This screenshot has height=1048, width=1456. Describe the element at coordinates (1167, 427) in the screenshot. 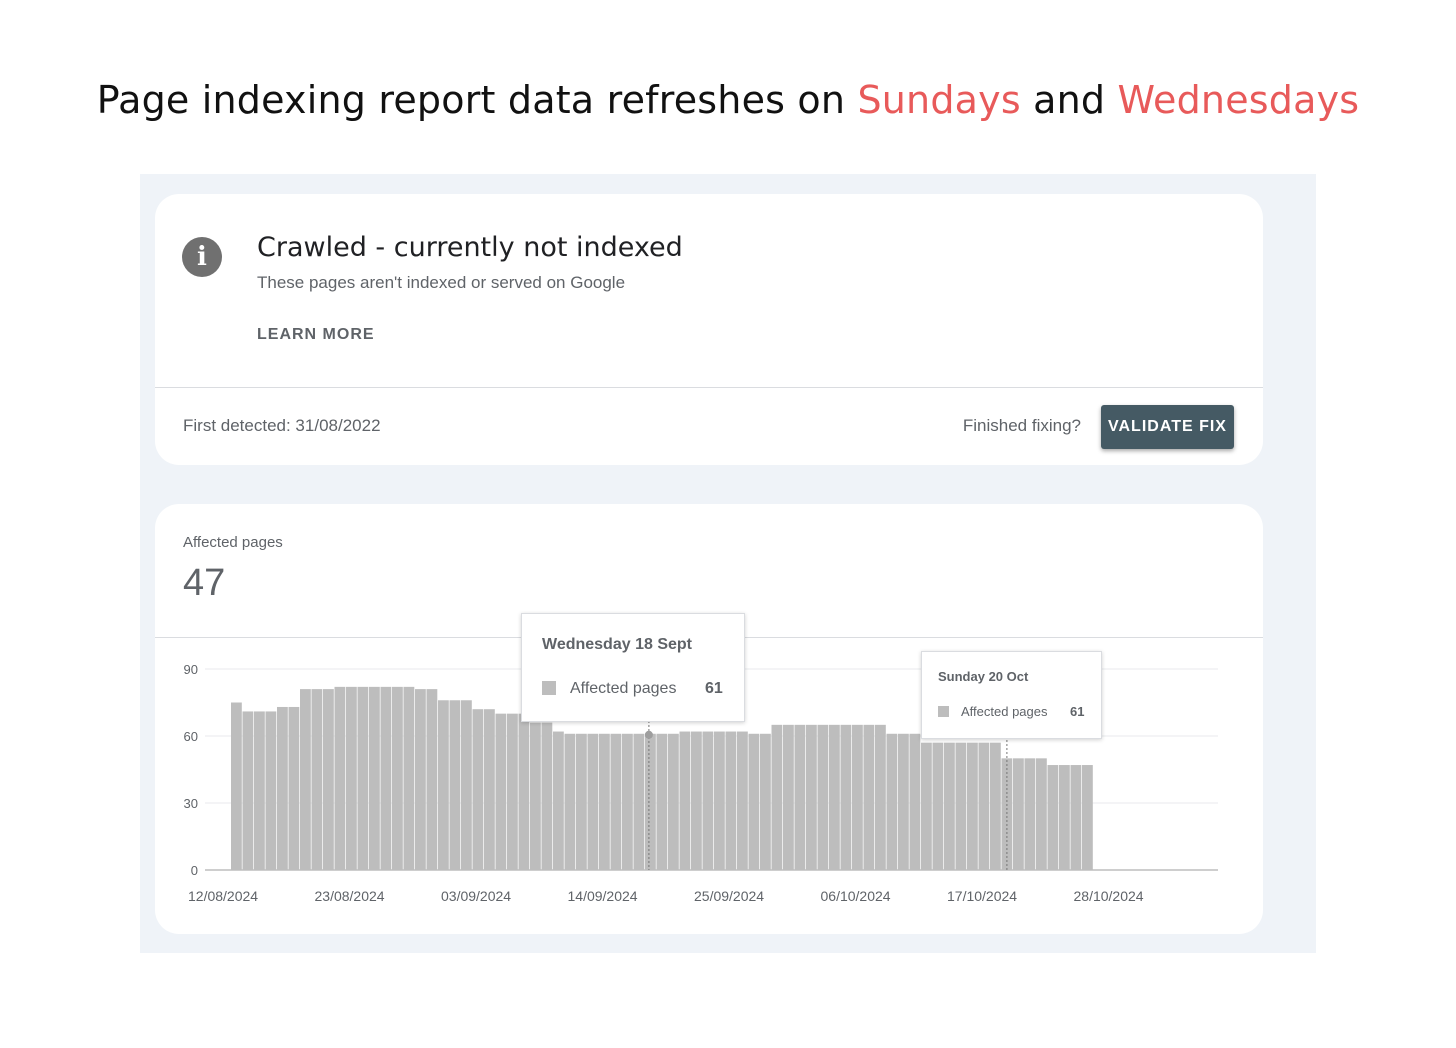

I see `validate-fix-button: VALIDATE FIX` at that location.